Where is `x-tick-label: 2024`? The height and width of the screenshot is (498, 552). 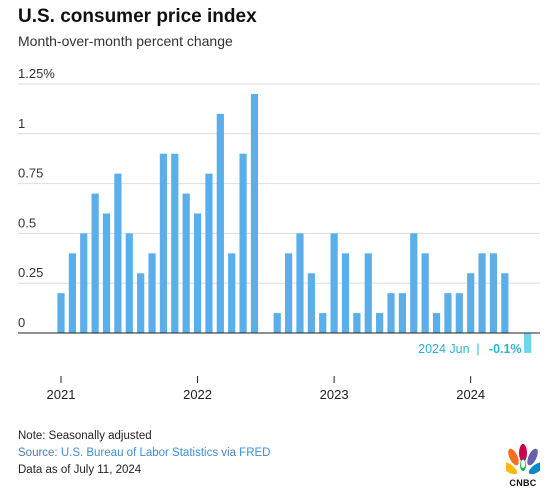 x-tick-label: 2024 is located at coordinates (470, 394).